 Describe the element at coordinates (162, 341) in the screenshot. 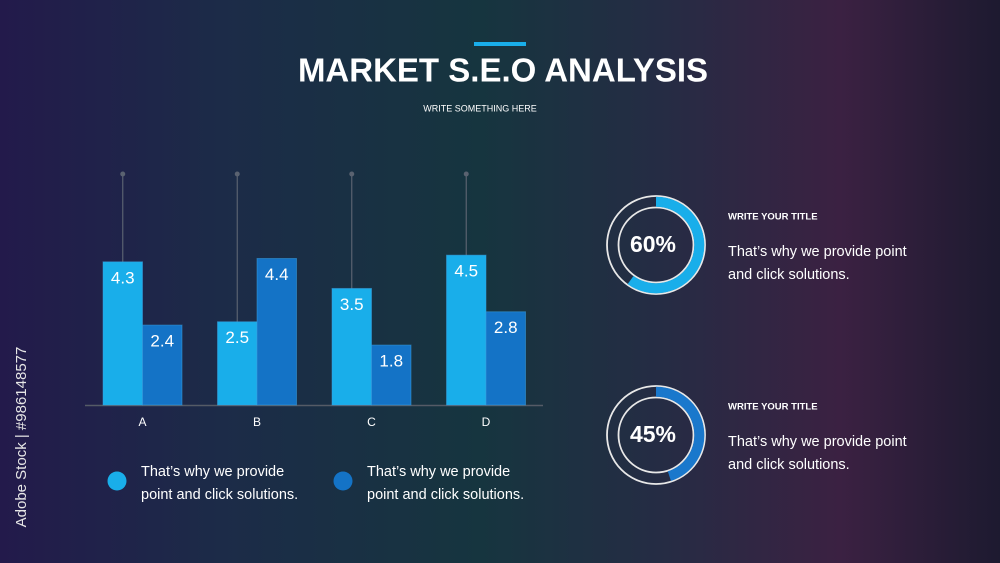

I see `data-label: 2.4` at that location.